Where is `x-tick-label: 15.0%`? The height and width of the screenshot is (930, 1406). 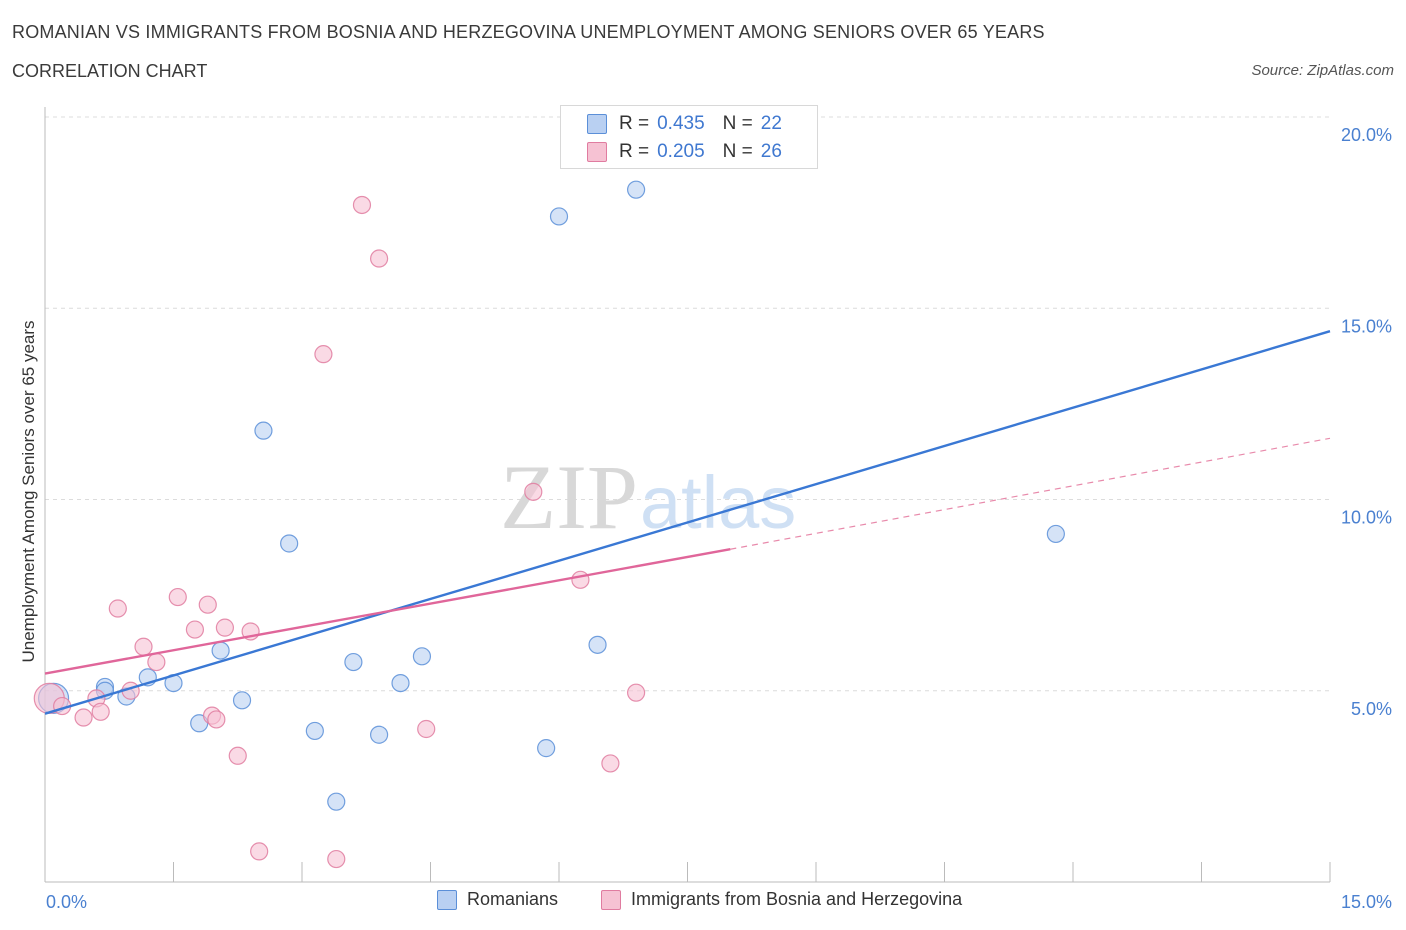
x-tick-label: 15.0% is located at coordinates (1366, 902).